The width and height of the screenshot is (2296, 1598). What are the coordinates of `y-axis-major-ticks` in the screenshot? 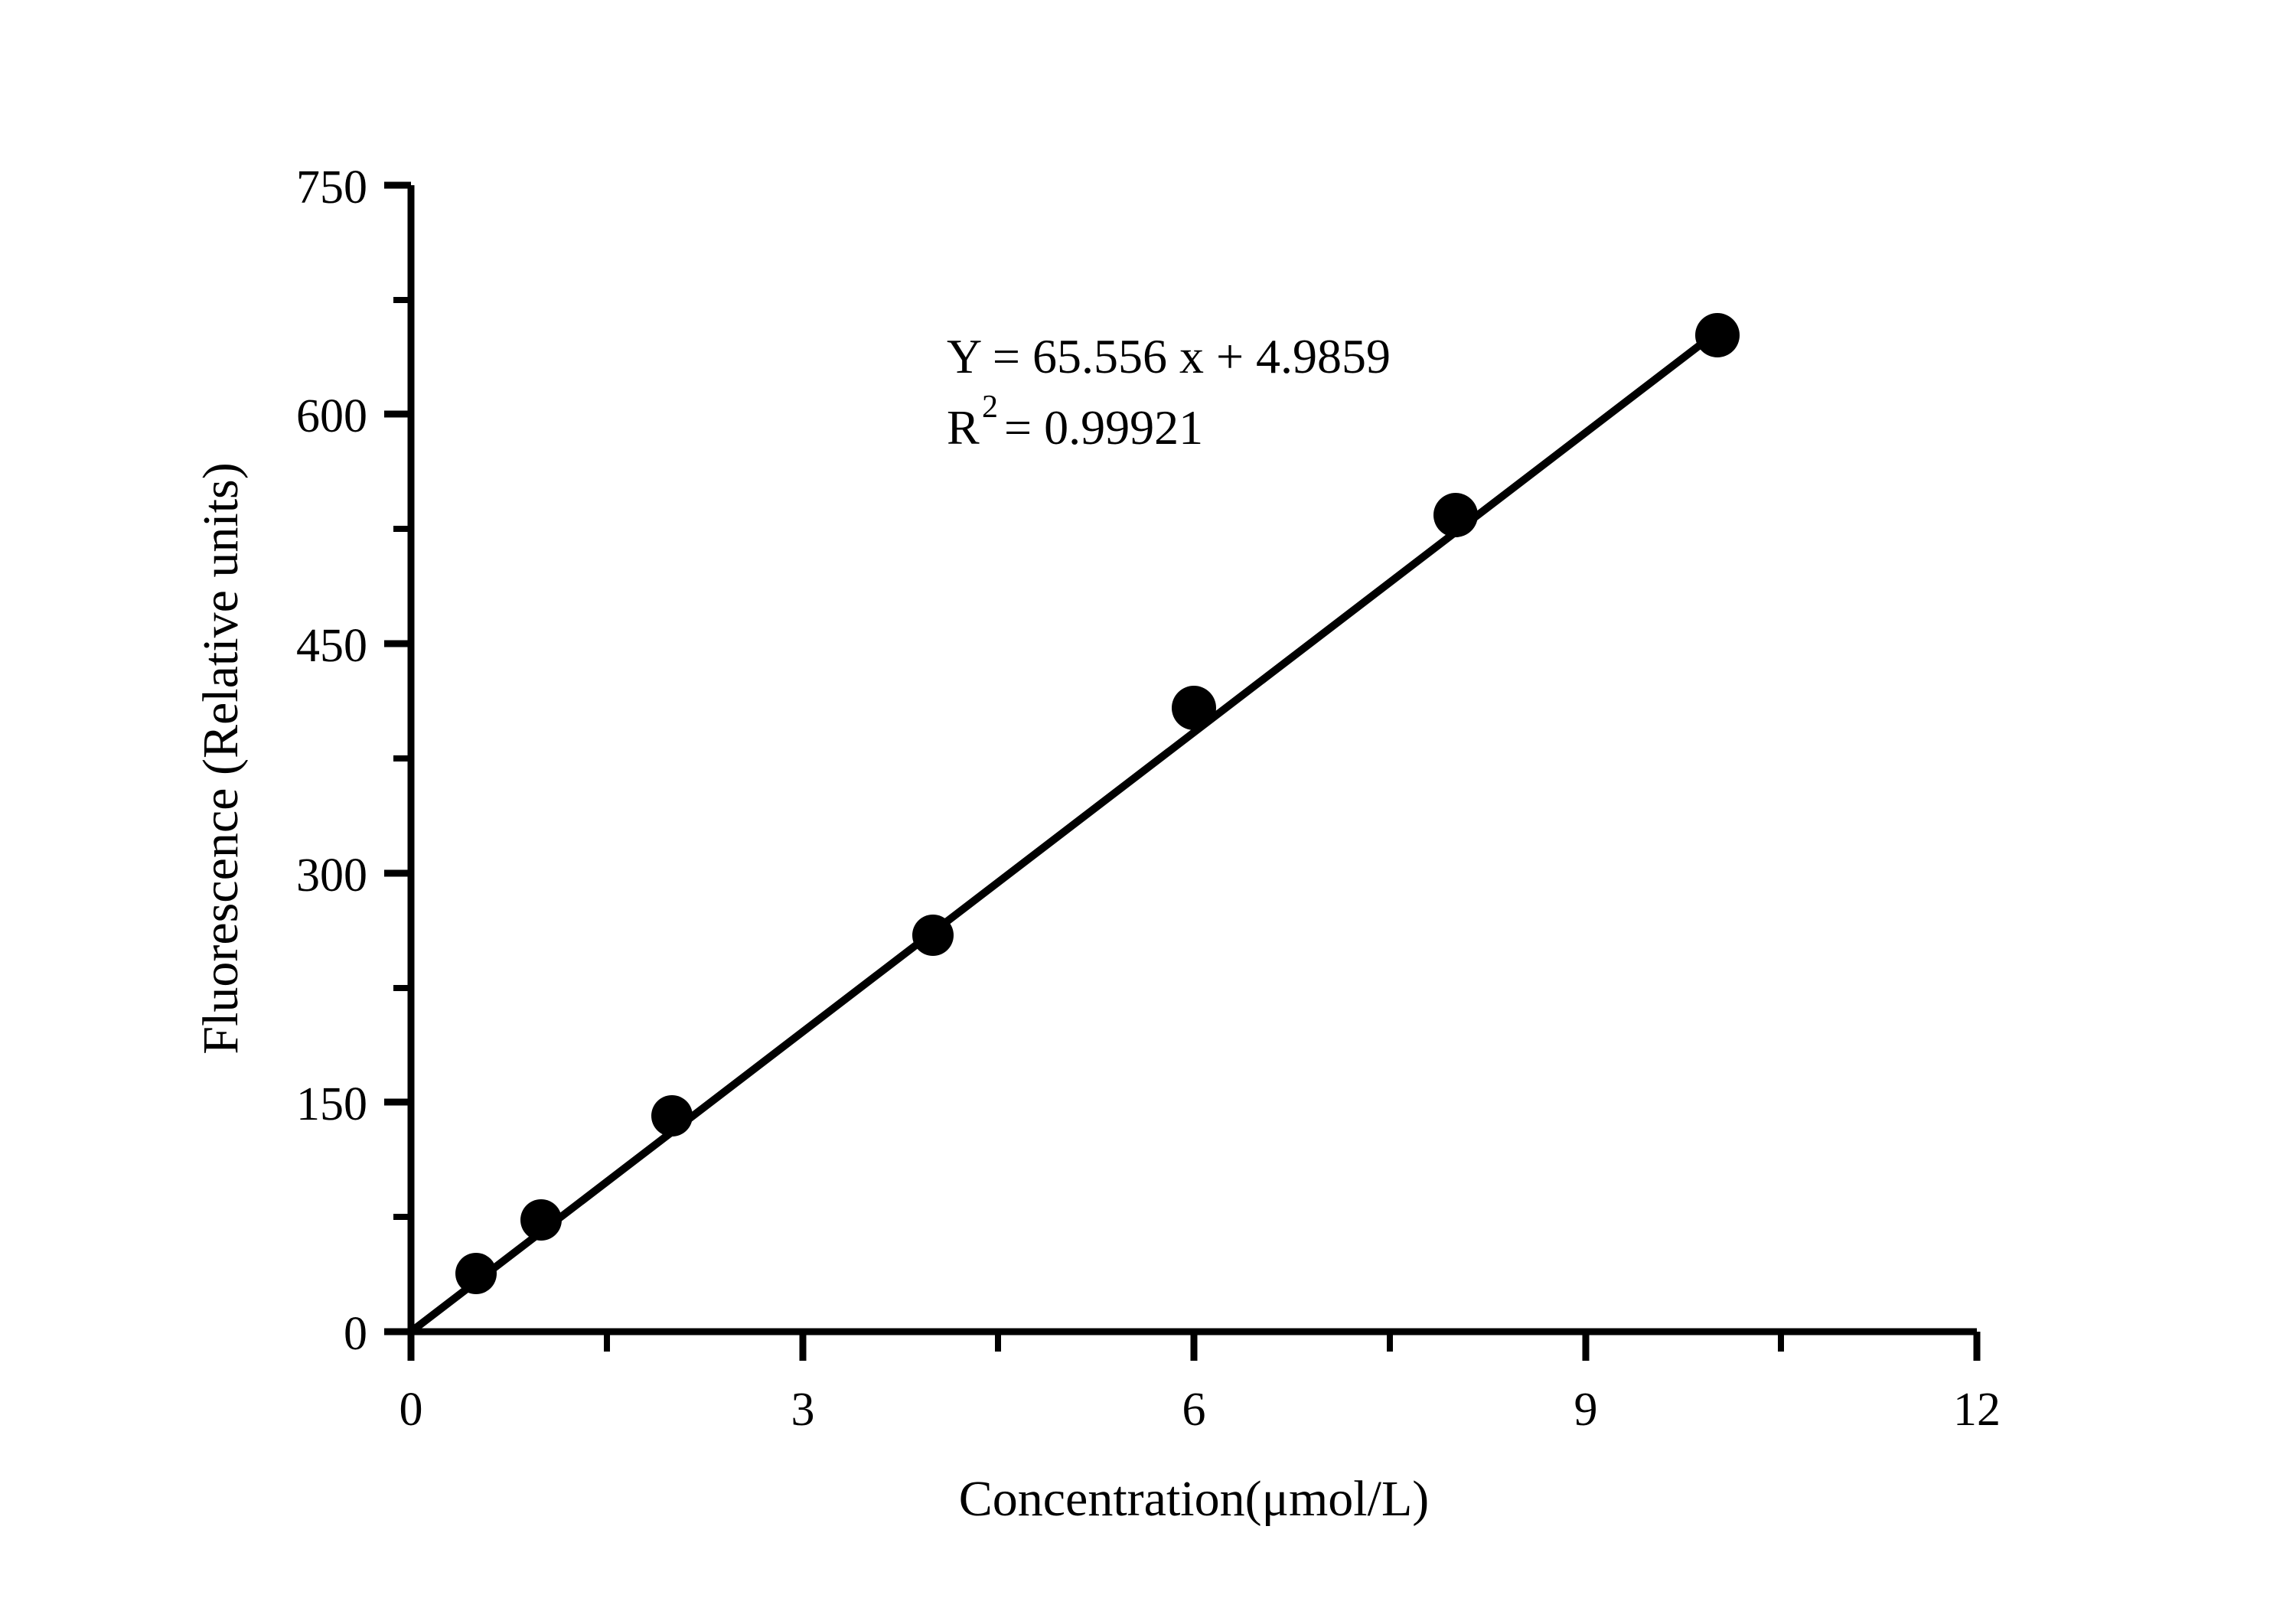 It's located at (397, 758).